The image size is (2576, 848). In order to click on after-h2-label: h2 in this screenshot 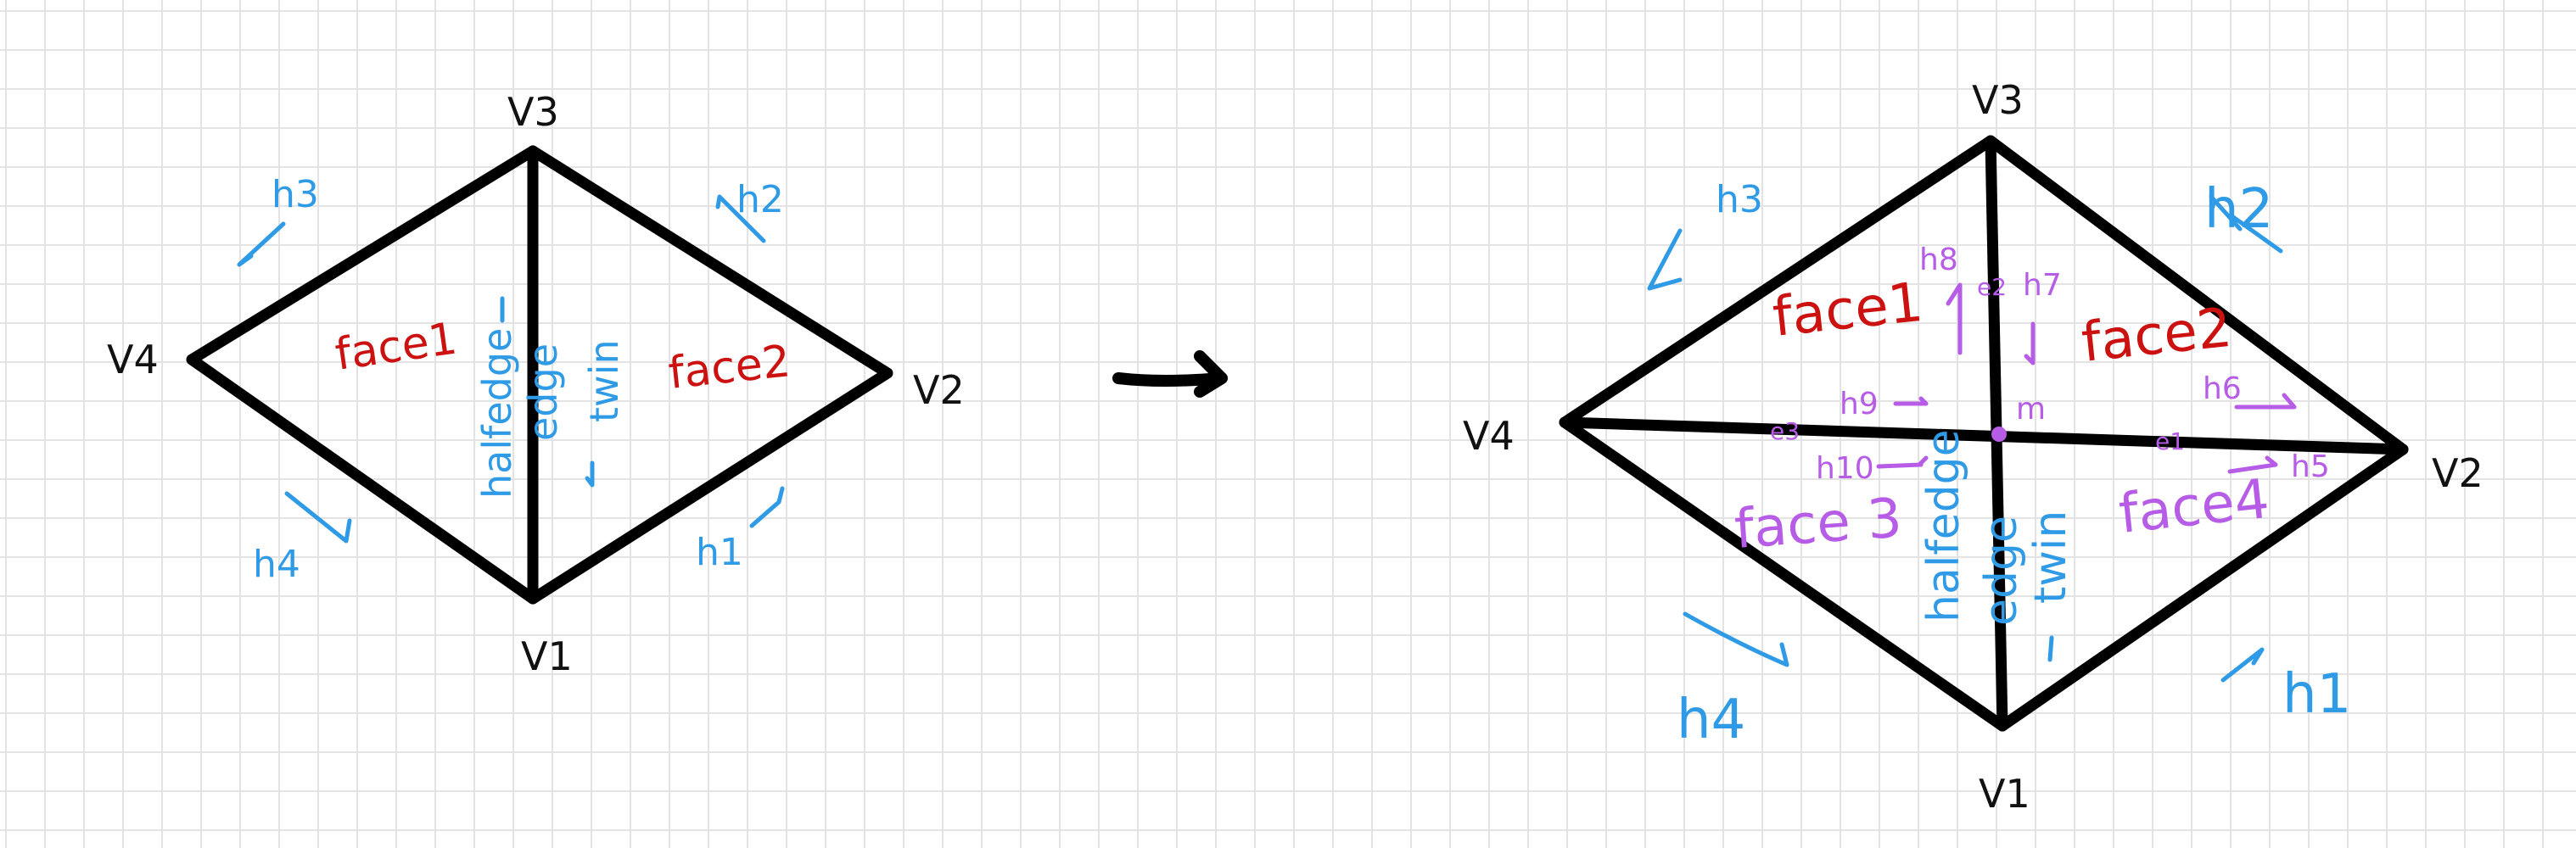, I will do `click(2239, 209)`.